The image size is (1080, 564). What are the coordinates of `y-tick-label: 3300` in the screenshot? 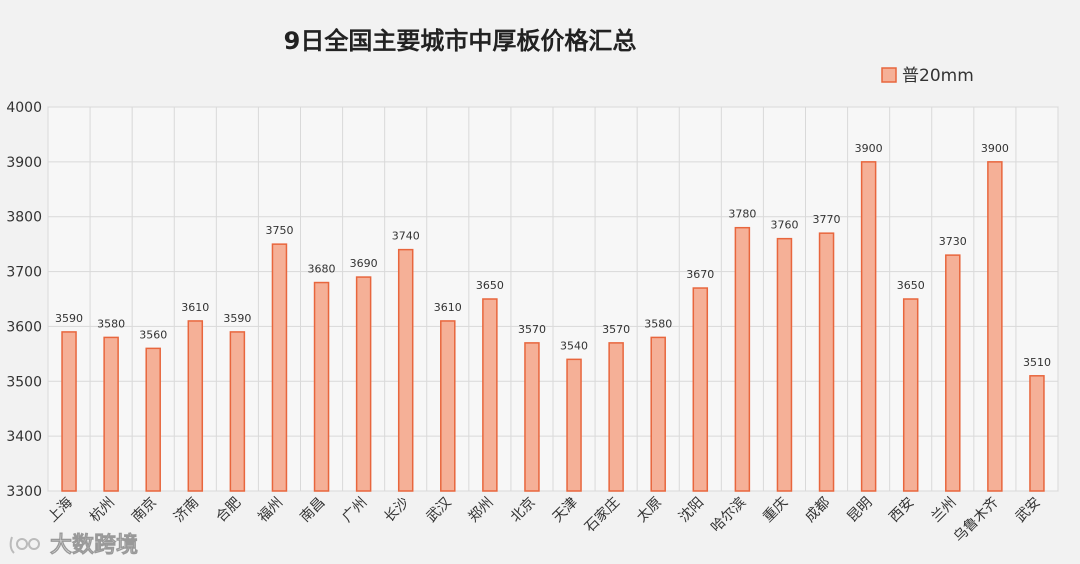 It's located at (24, 492).